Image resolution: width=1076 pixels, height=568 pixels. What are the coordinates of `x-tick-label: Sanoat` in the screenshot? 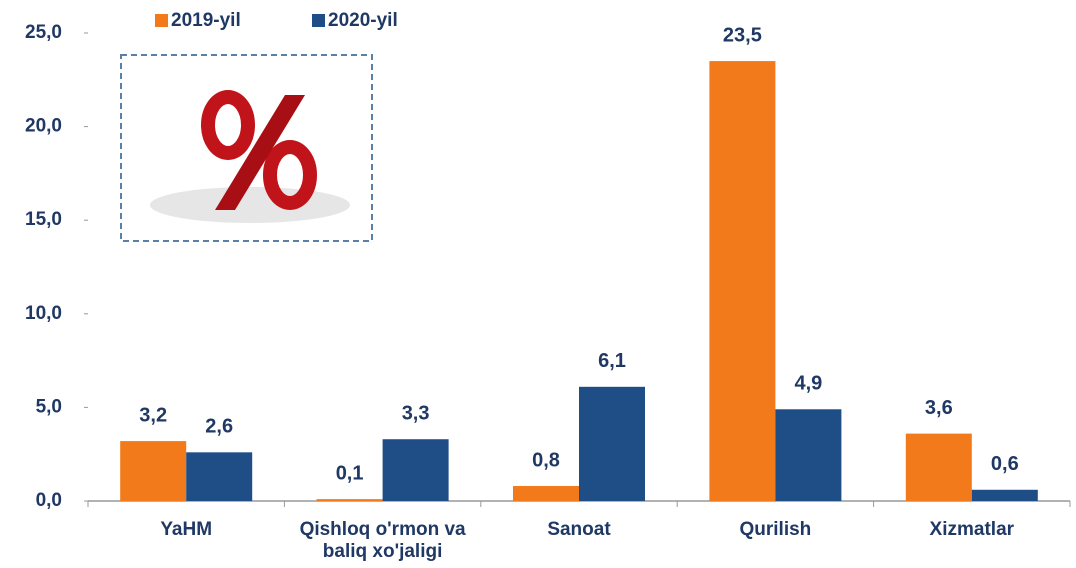 It's located at (579, 529).